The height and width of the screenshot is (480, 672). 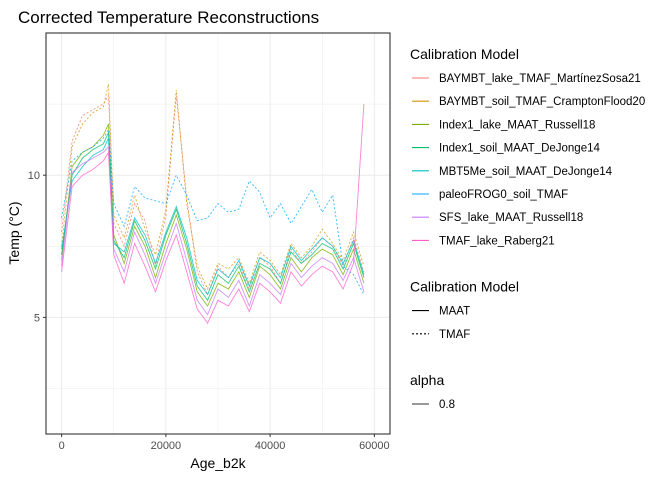 What do you see at coordinates (454, 312) in the screenshot?
I see `legend-label: MAAT` at bounding box center [454, 312].